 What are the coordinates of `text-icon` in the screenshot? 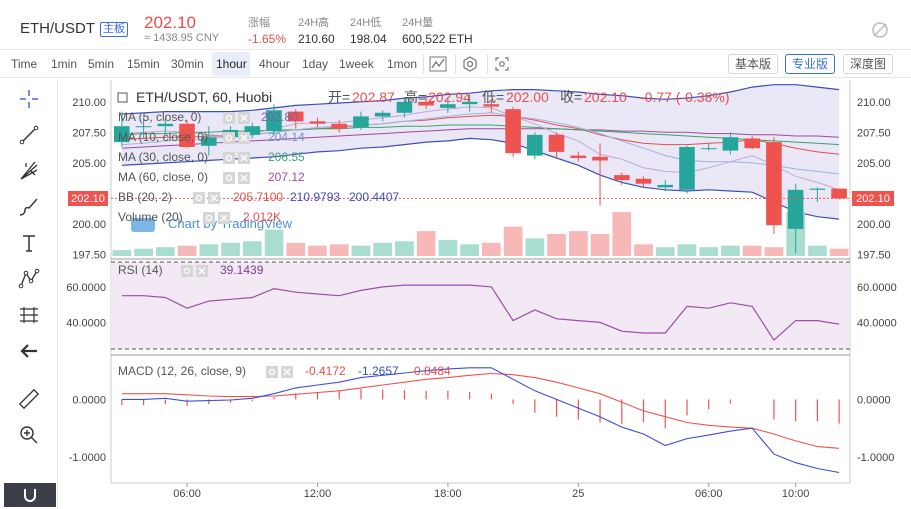 It's located at (29, 243).